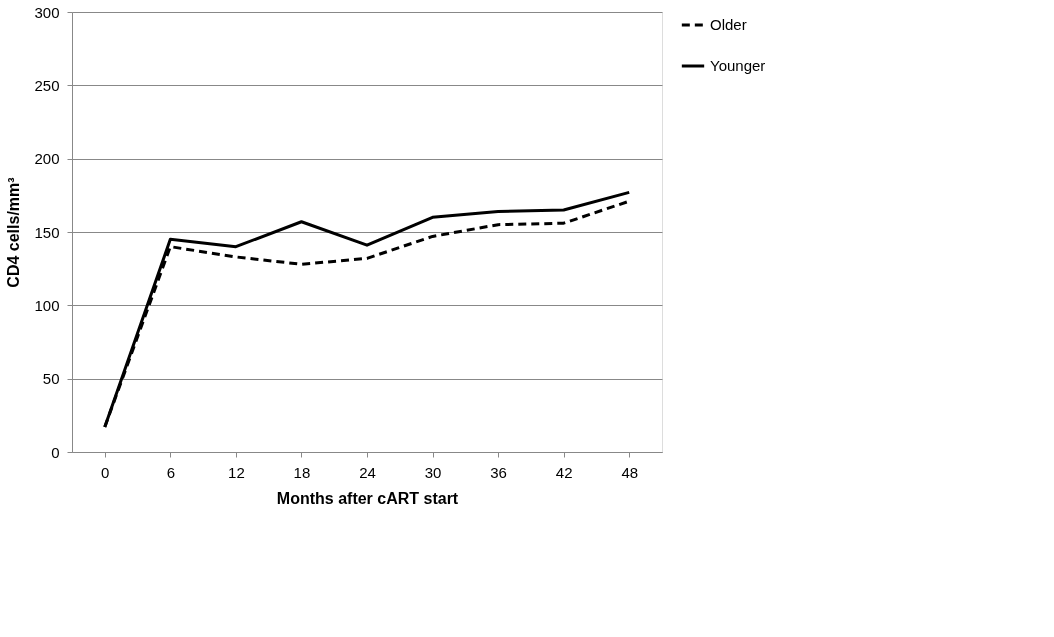 The width and height of the screenshot is (1054, 637). What do you see at coordinates (47, 159) in the screenshot?
I see `y-tick-label: 200` at bounding box center [47, 159].